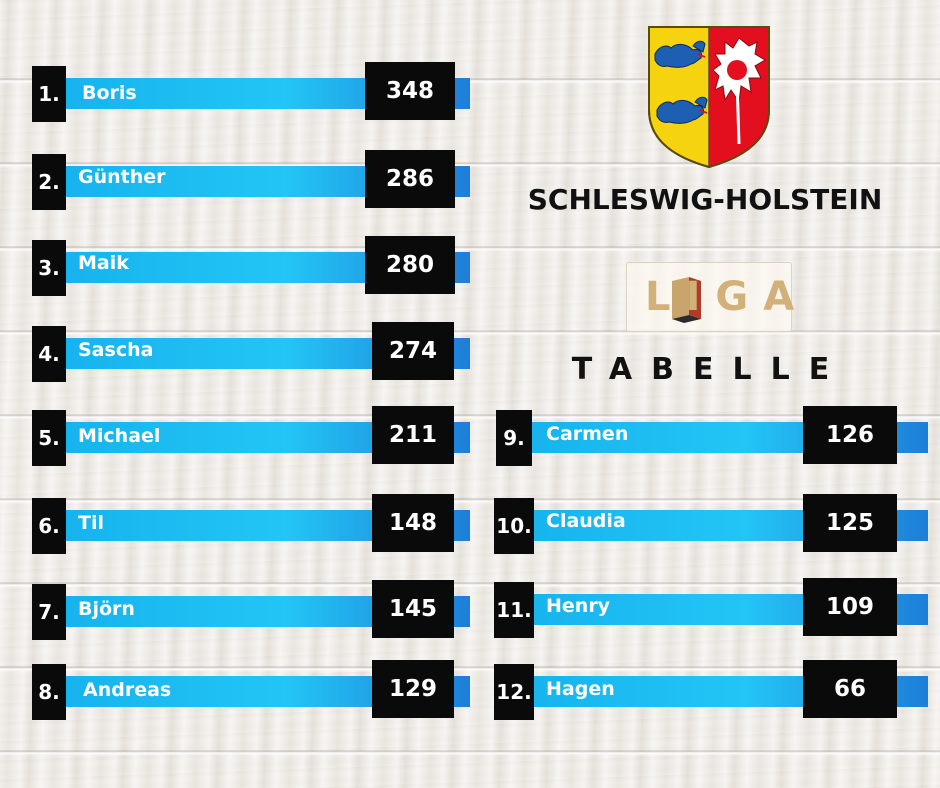  Describe the element at coordinates (514, 610) in the screenshot. I see `rank-number: 11.` at that location.